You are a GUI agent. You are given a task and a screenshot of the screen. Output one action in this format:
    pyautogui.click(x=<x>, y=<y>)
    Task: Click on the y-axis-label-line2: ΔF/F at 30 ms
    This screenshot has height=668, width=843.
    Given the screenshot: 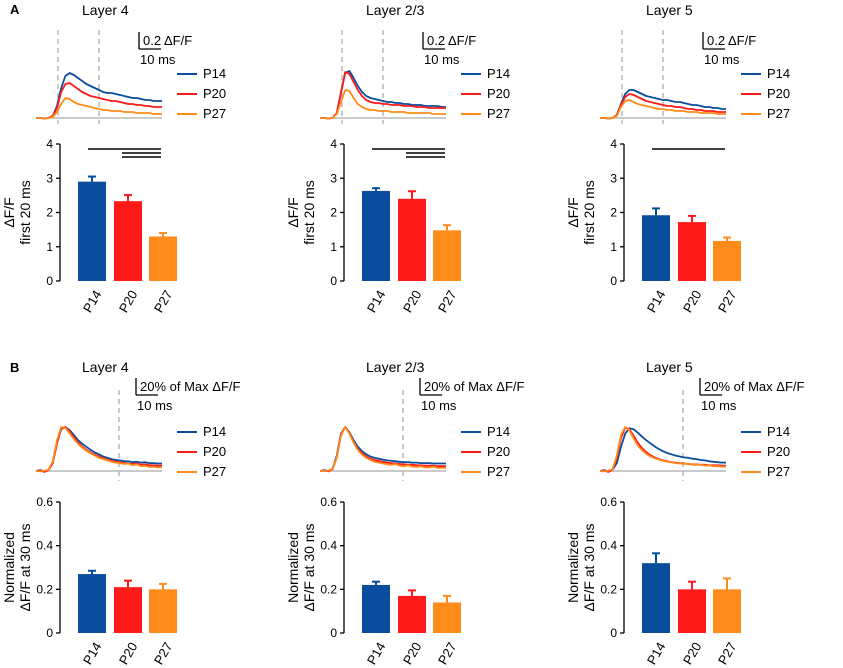 What is the action you would take?
    pyautogui.click(x=309, y=568)
    